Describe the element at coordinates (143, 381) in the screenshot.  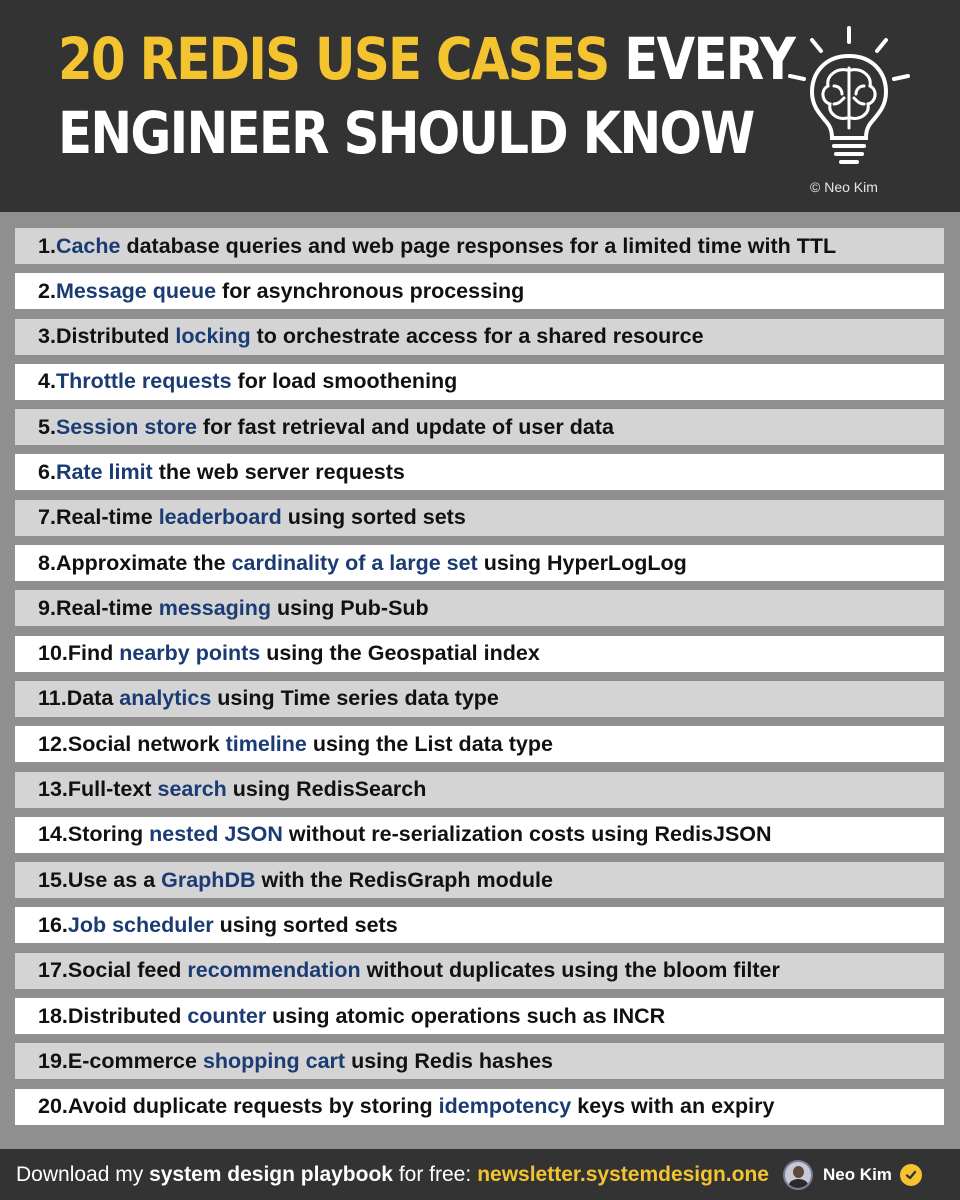
I see `use-case-keyword: Throttle requests` at that location.